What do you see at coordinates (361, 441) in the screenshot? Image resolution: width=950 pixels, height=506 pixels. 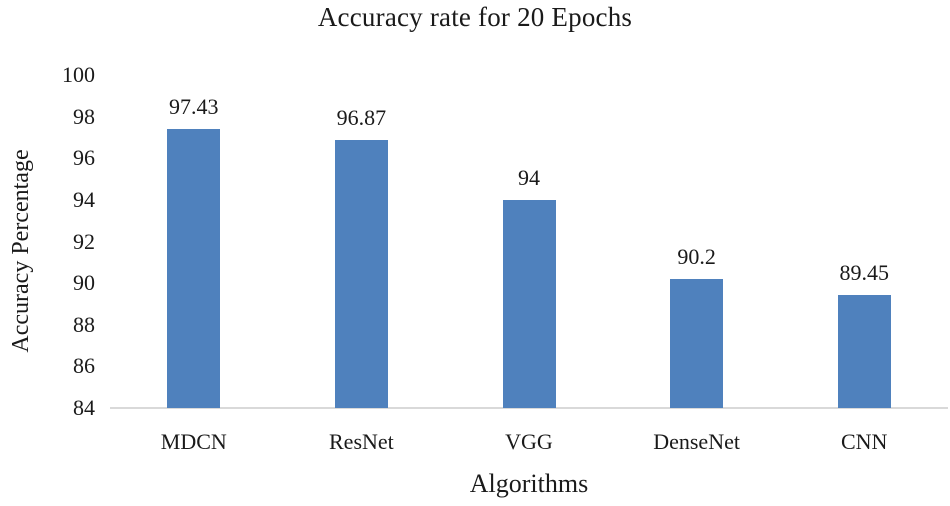 I see `category-label: ResNet` at bounding box center [361, 441].